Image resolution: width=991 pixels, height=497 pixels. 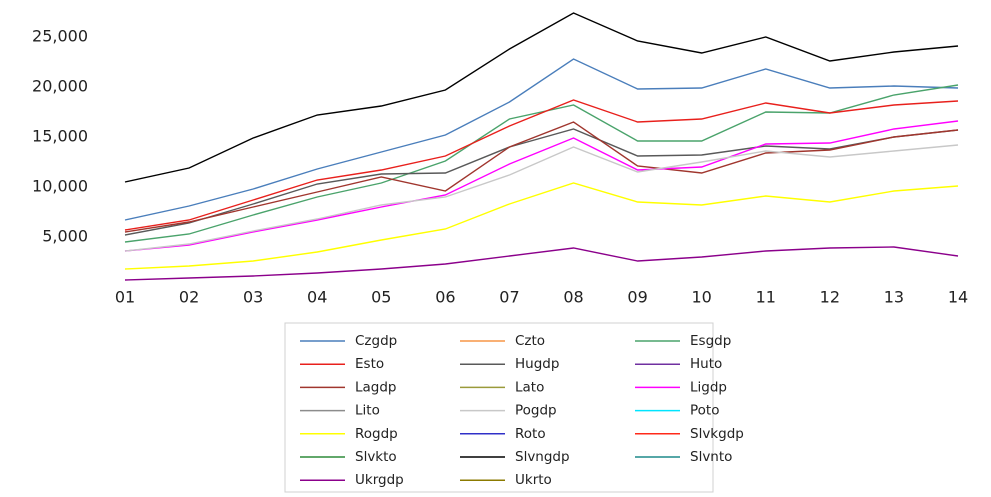 What do you see at coordinates (379, 480) in the screenshot?
I see `legend-label: Ukrgdp` at bounding box center [379, 480].